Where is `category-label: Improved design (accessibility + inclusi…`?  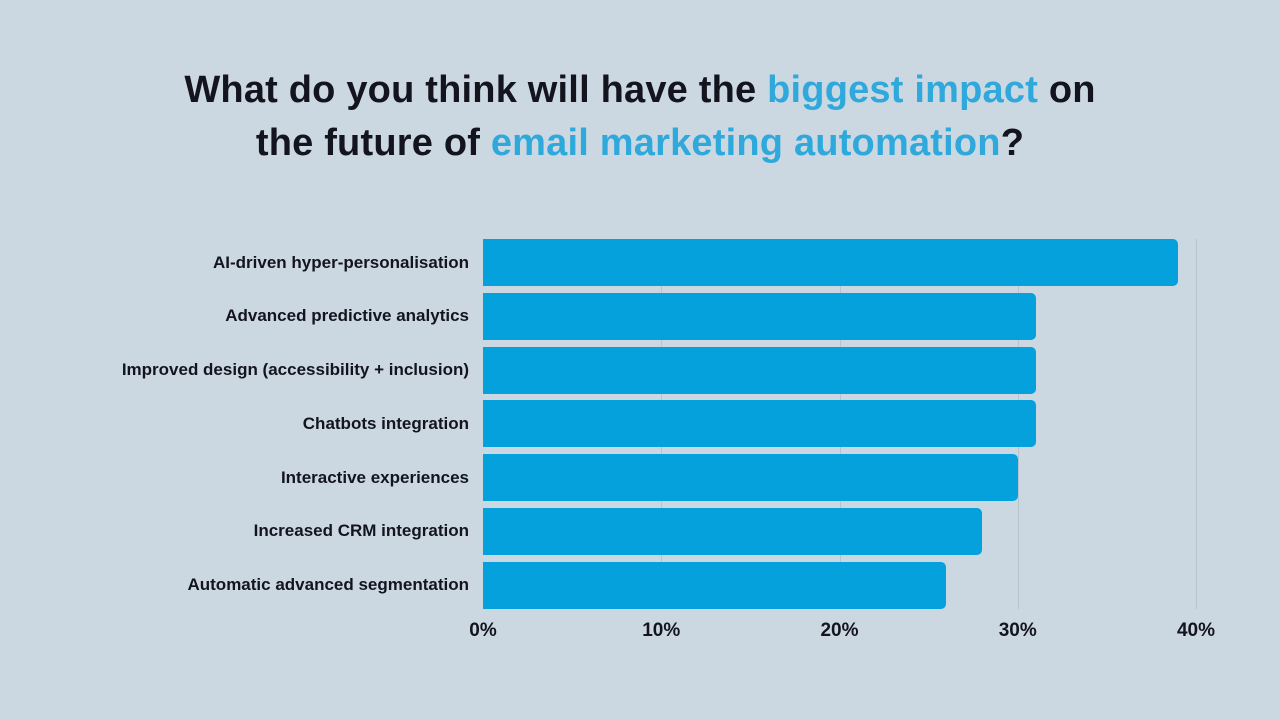
category-label: Improved design (accessibility + inclusi… is located at coordinates (295, 370).